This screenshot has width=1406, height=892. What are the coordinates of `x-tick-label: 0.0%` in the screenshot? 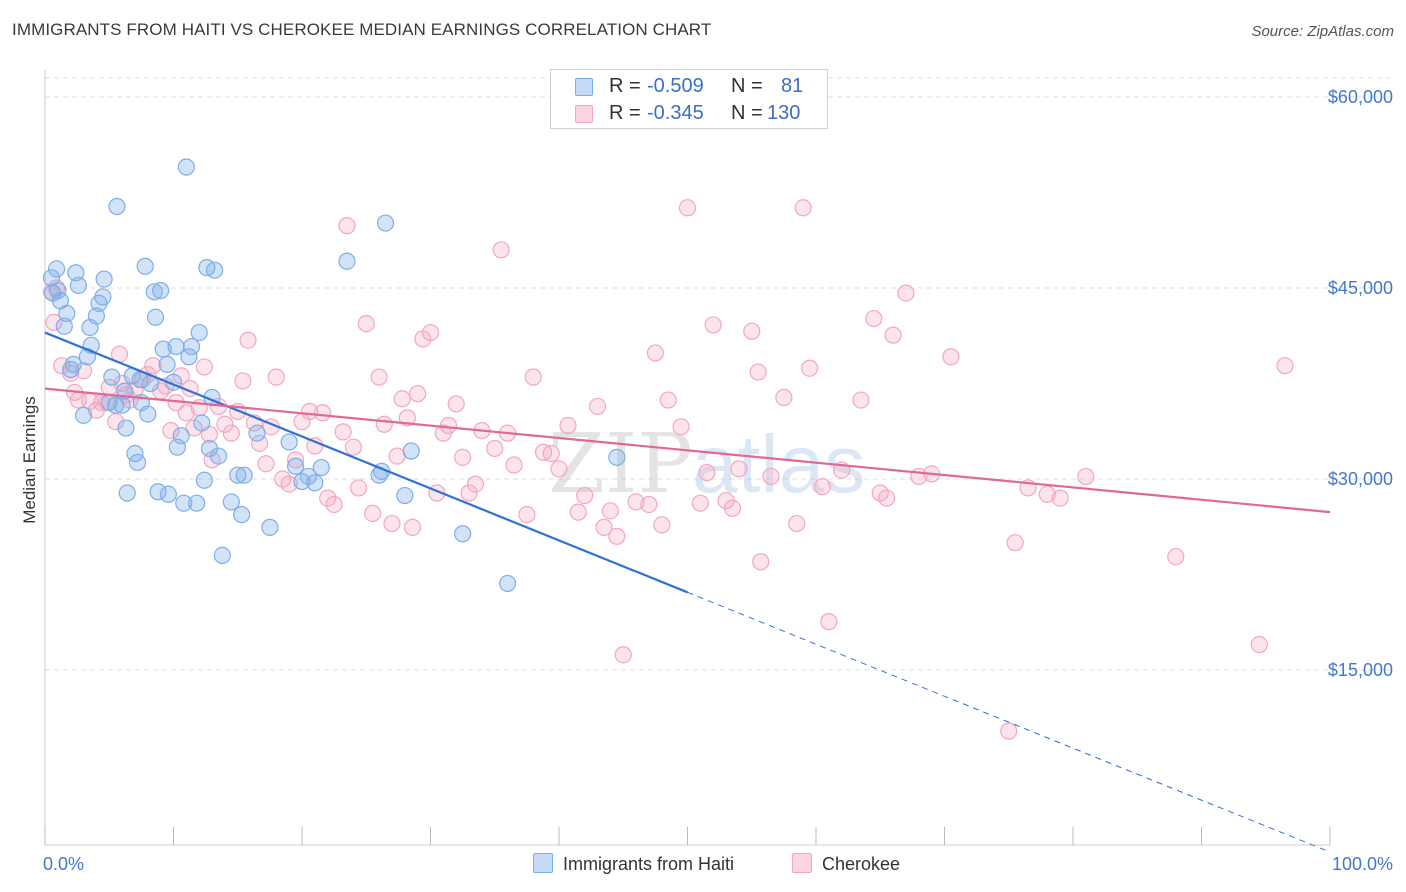 It's located at (63, 864).